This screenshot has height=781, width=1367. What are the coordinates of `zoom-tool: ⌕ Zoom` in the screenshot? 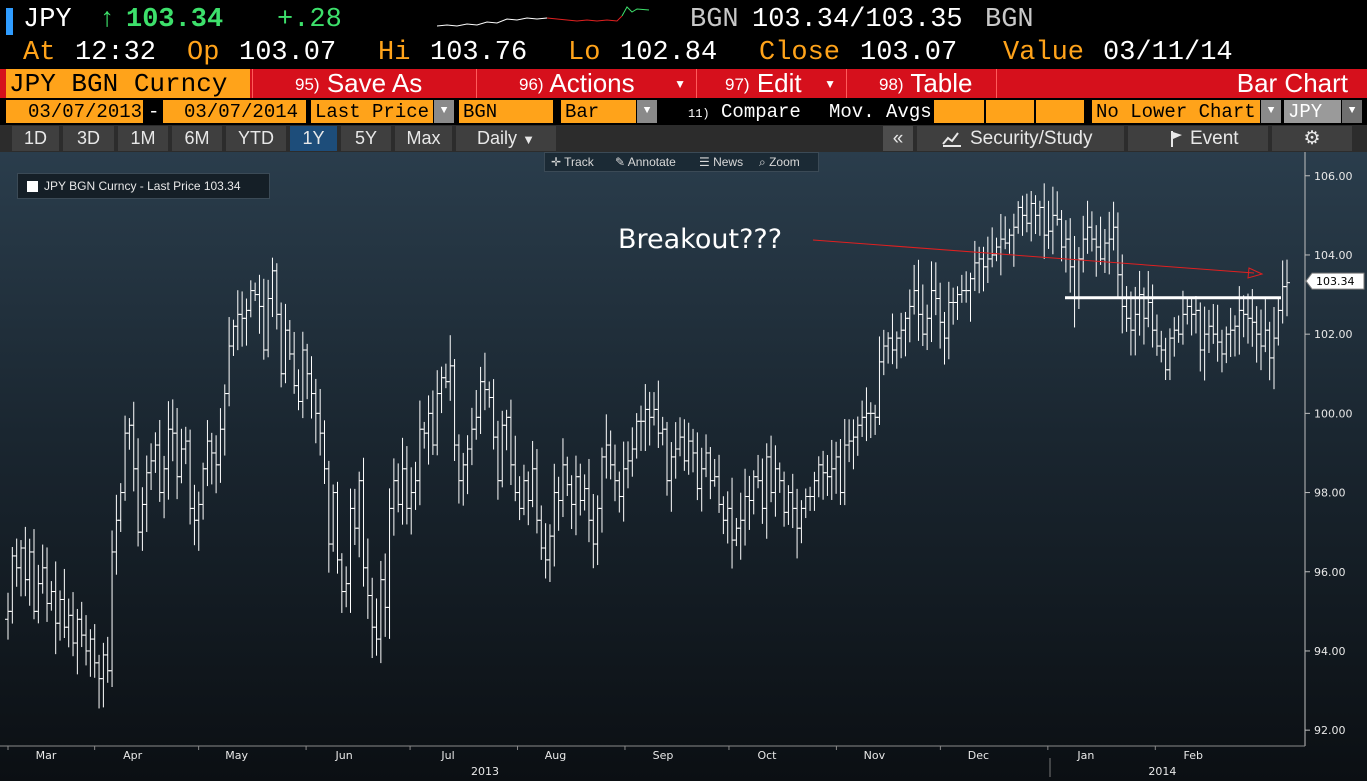 It's located at (779, 162).